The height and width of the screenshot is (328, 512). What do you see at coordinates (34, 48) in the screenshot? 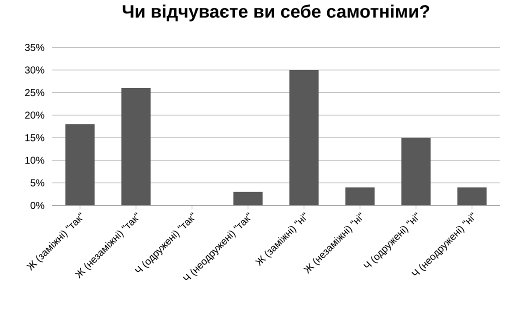
I see `y-tick-label: 35%` at bounding box center [34, 48].